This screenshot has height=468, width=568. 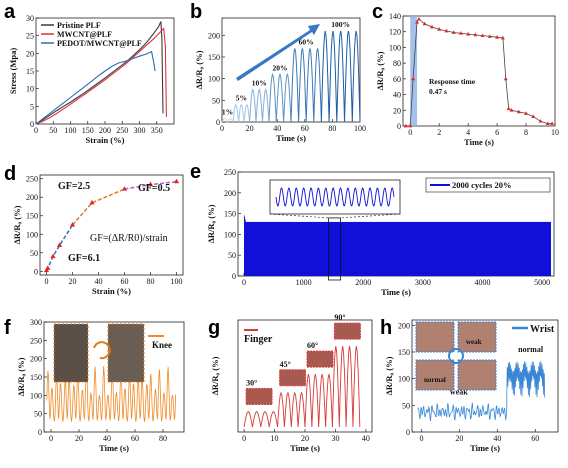 I want to click on annotation-line: Response time, so click(x=452, y=81).